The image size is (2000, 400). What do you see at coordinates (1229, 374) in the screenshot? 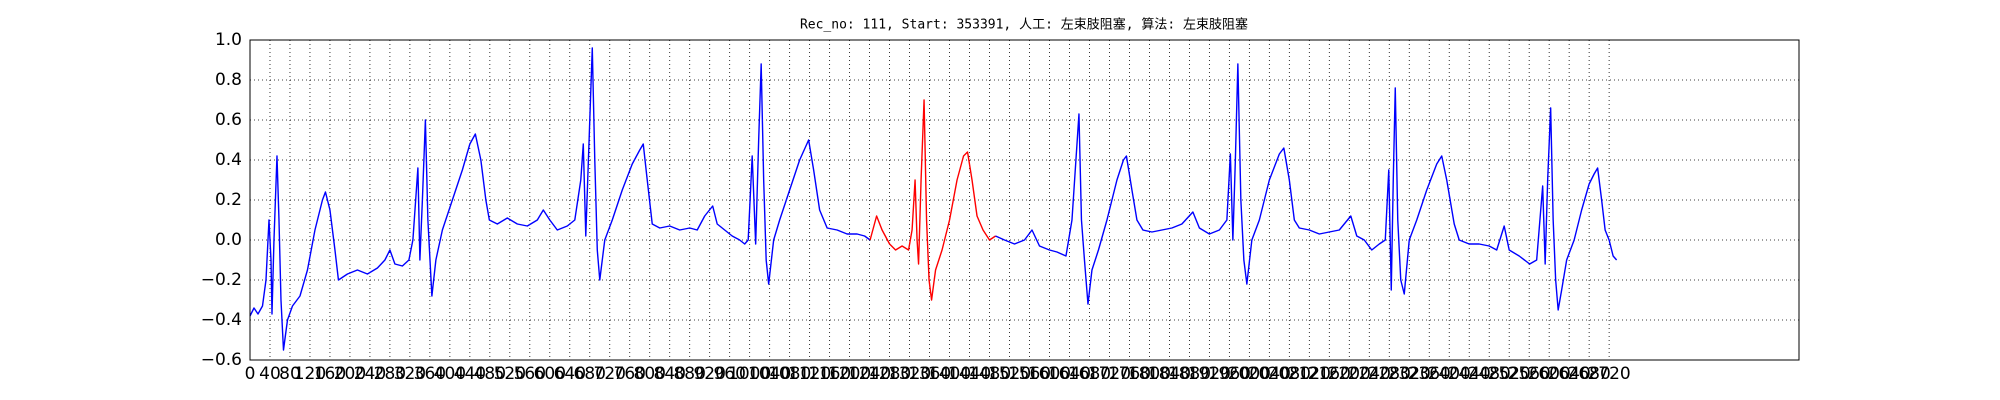
I see `x-tick-label: 1960` at bounding box center [1229, 374].